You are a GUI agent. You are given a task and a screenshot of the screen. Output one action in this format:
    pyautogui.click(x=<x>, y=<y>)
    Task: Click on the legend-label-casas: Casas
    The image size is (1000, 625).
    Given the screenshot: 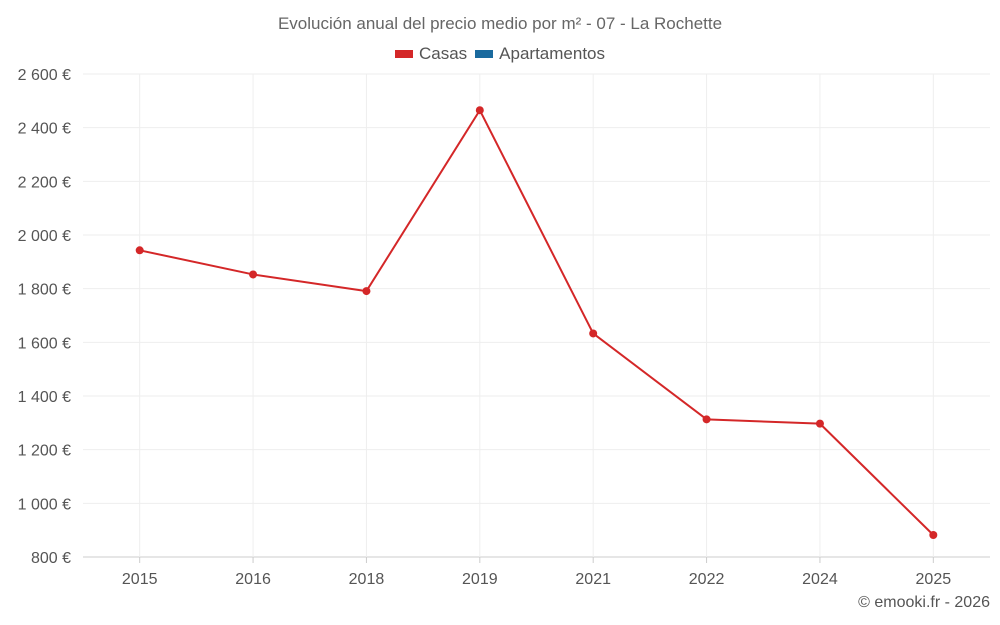 What is the action you would take?
    pyautogui.click(x=443, y=53)
    